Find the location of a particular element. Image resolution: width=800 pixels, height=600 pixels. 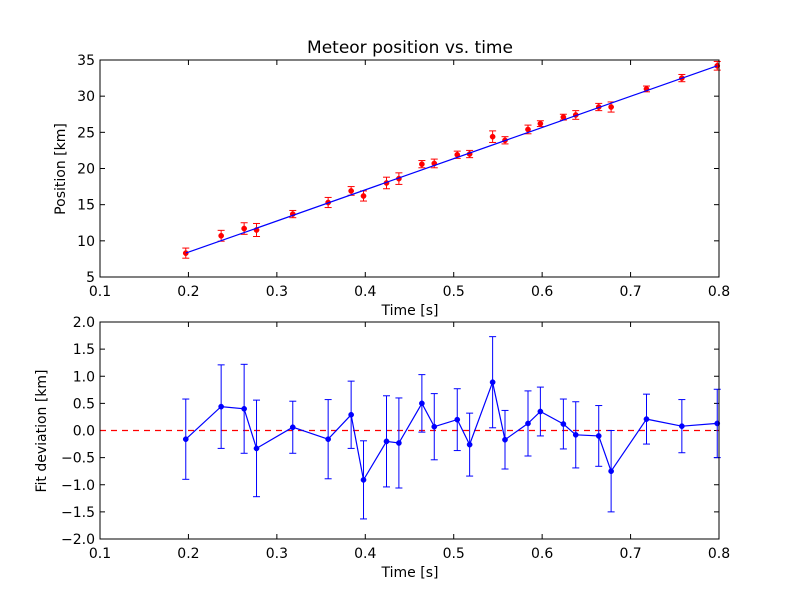

y-tick-label: 0.5 is located at coordinates (84, 404).